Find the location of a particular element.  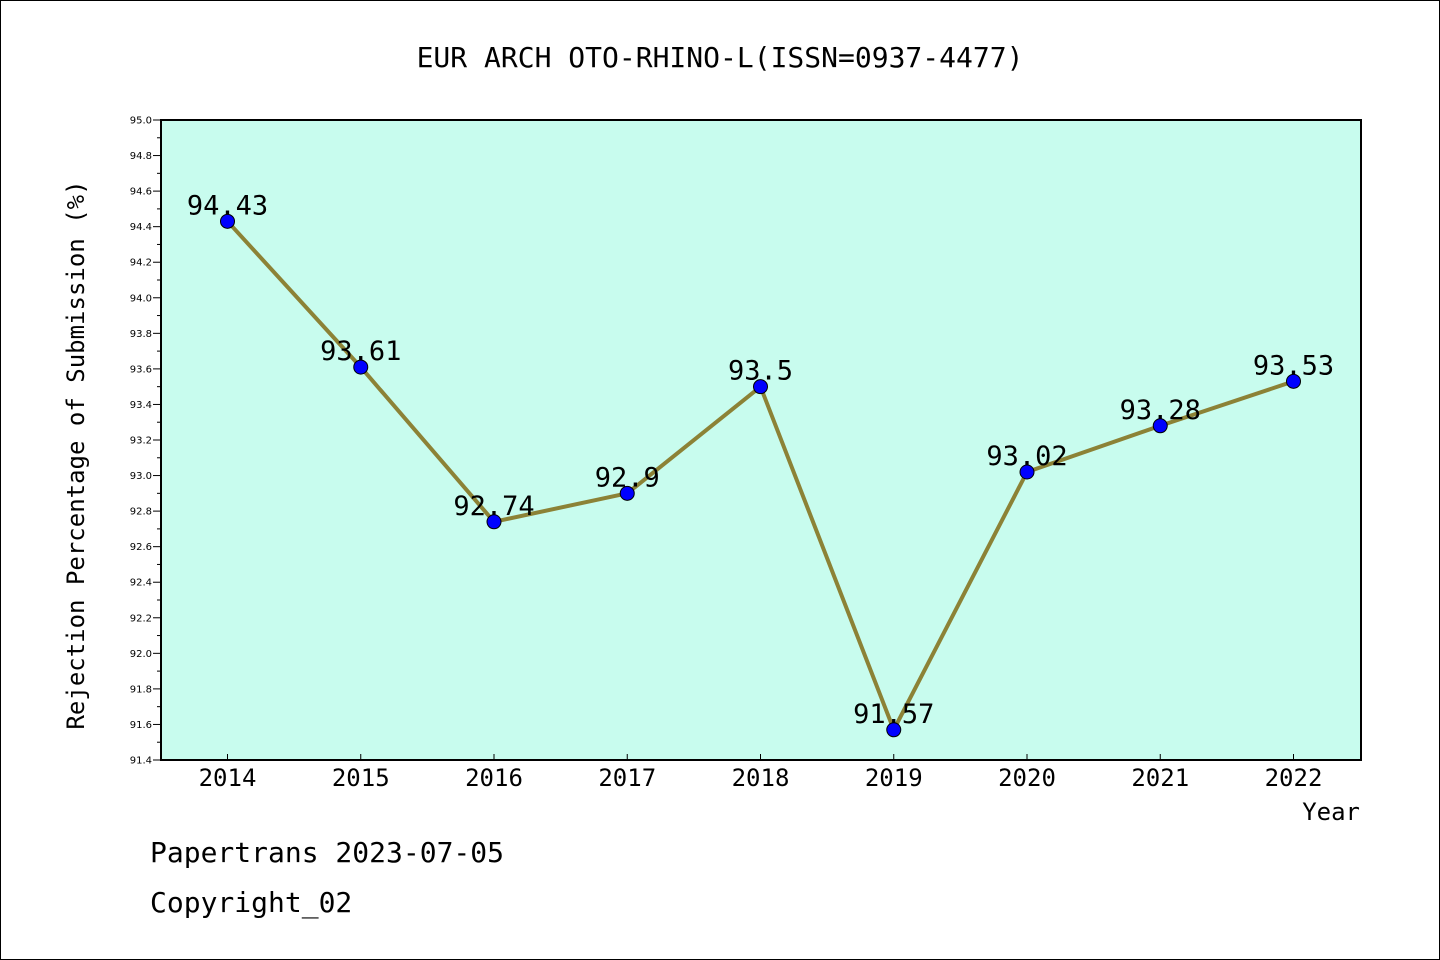

y-tick-label: 92.6 is located at coordinates (141, 547).